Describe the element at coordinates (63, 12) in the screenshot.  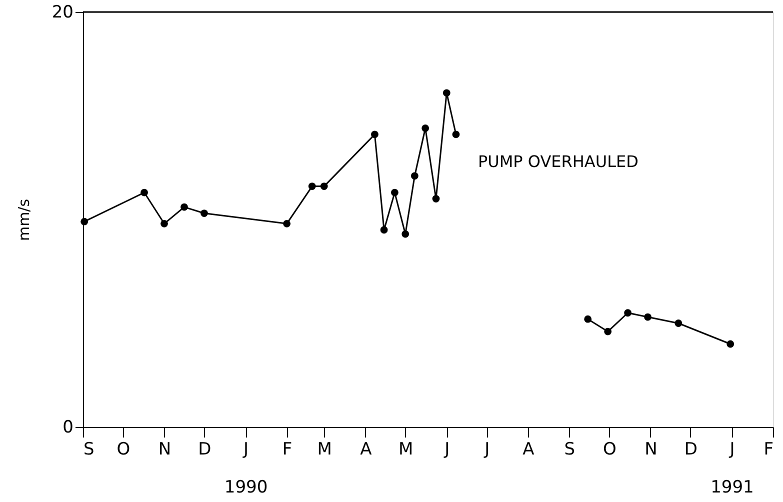
I see `y-tick-label: 20` at that location.